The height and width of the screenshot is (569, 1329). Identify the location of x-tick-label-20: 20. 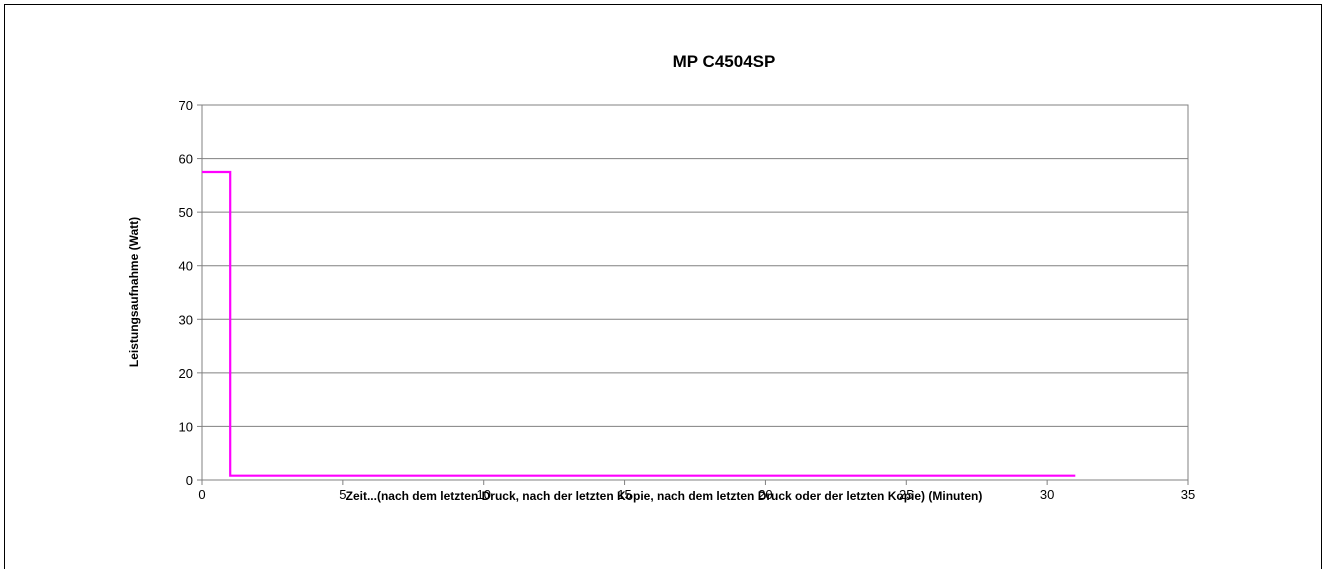
(765, 494).